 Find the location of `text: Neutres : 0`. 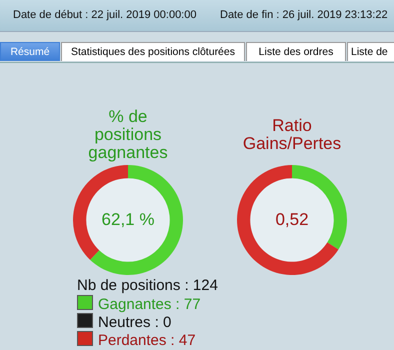

text: Neutres : 0 is located at coordinates (135, 322).